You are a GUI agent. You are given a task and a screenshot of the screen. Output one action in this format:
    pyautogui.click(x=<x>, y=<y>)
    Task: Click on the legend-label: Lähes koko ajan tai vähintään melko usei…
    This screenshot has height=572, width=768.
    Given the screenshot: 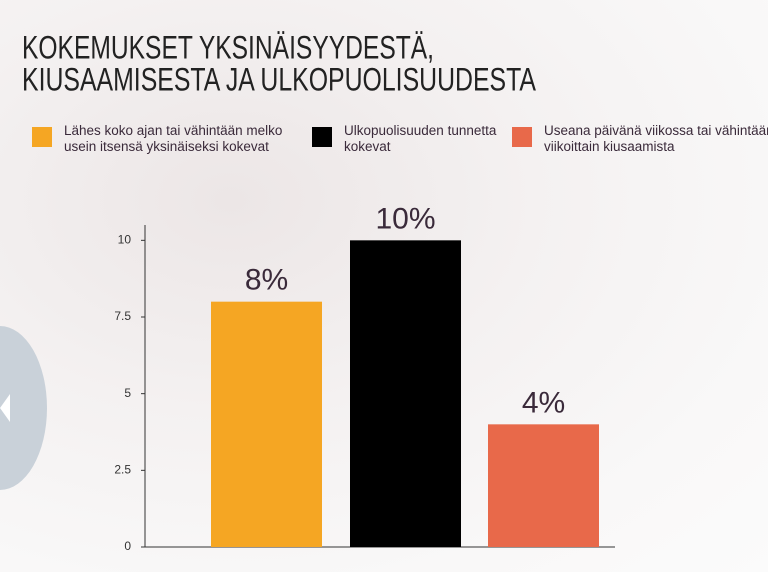 What is the action you would take?
    pyautogui.click(x=173, y=138)
    